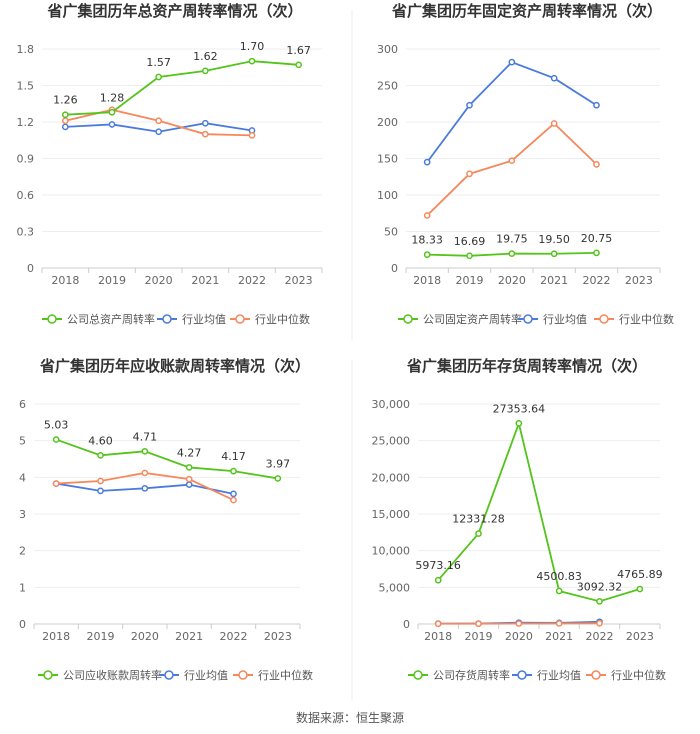 The height and width of the screenshot is (734, 700). Describe the element at coordinates (285, 675) in the screenshot. I see `chart3-legend-label: 行业中位数` at that location.